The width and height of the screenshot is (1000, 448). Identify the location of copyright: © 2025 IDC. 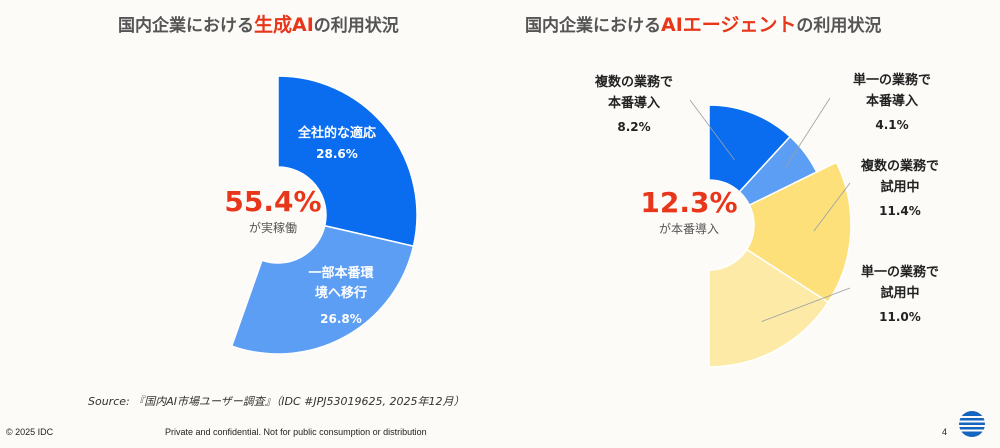
(30, 432).